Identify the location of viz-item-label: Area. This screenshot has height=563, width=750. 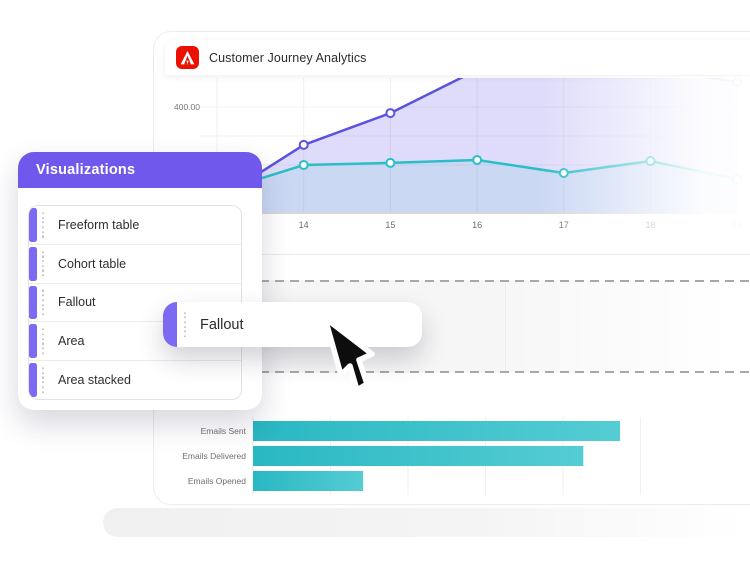
(71, 341).